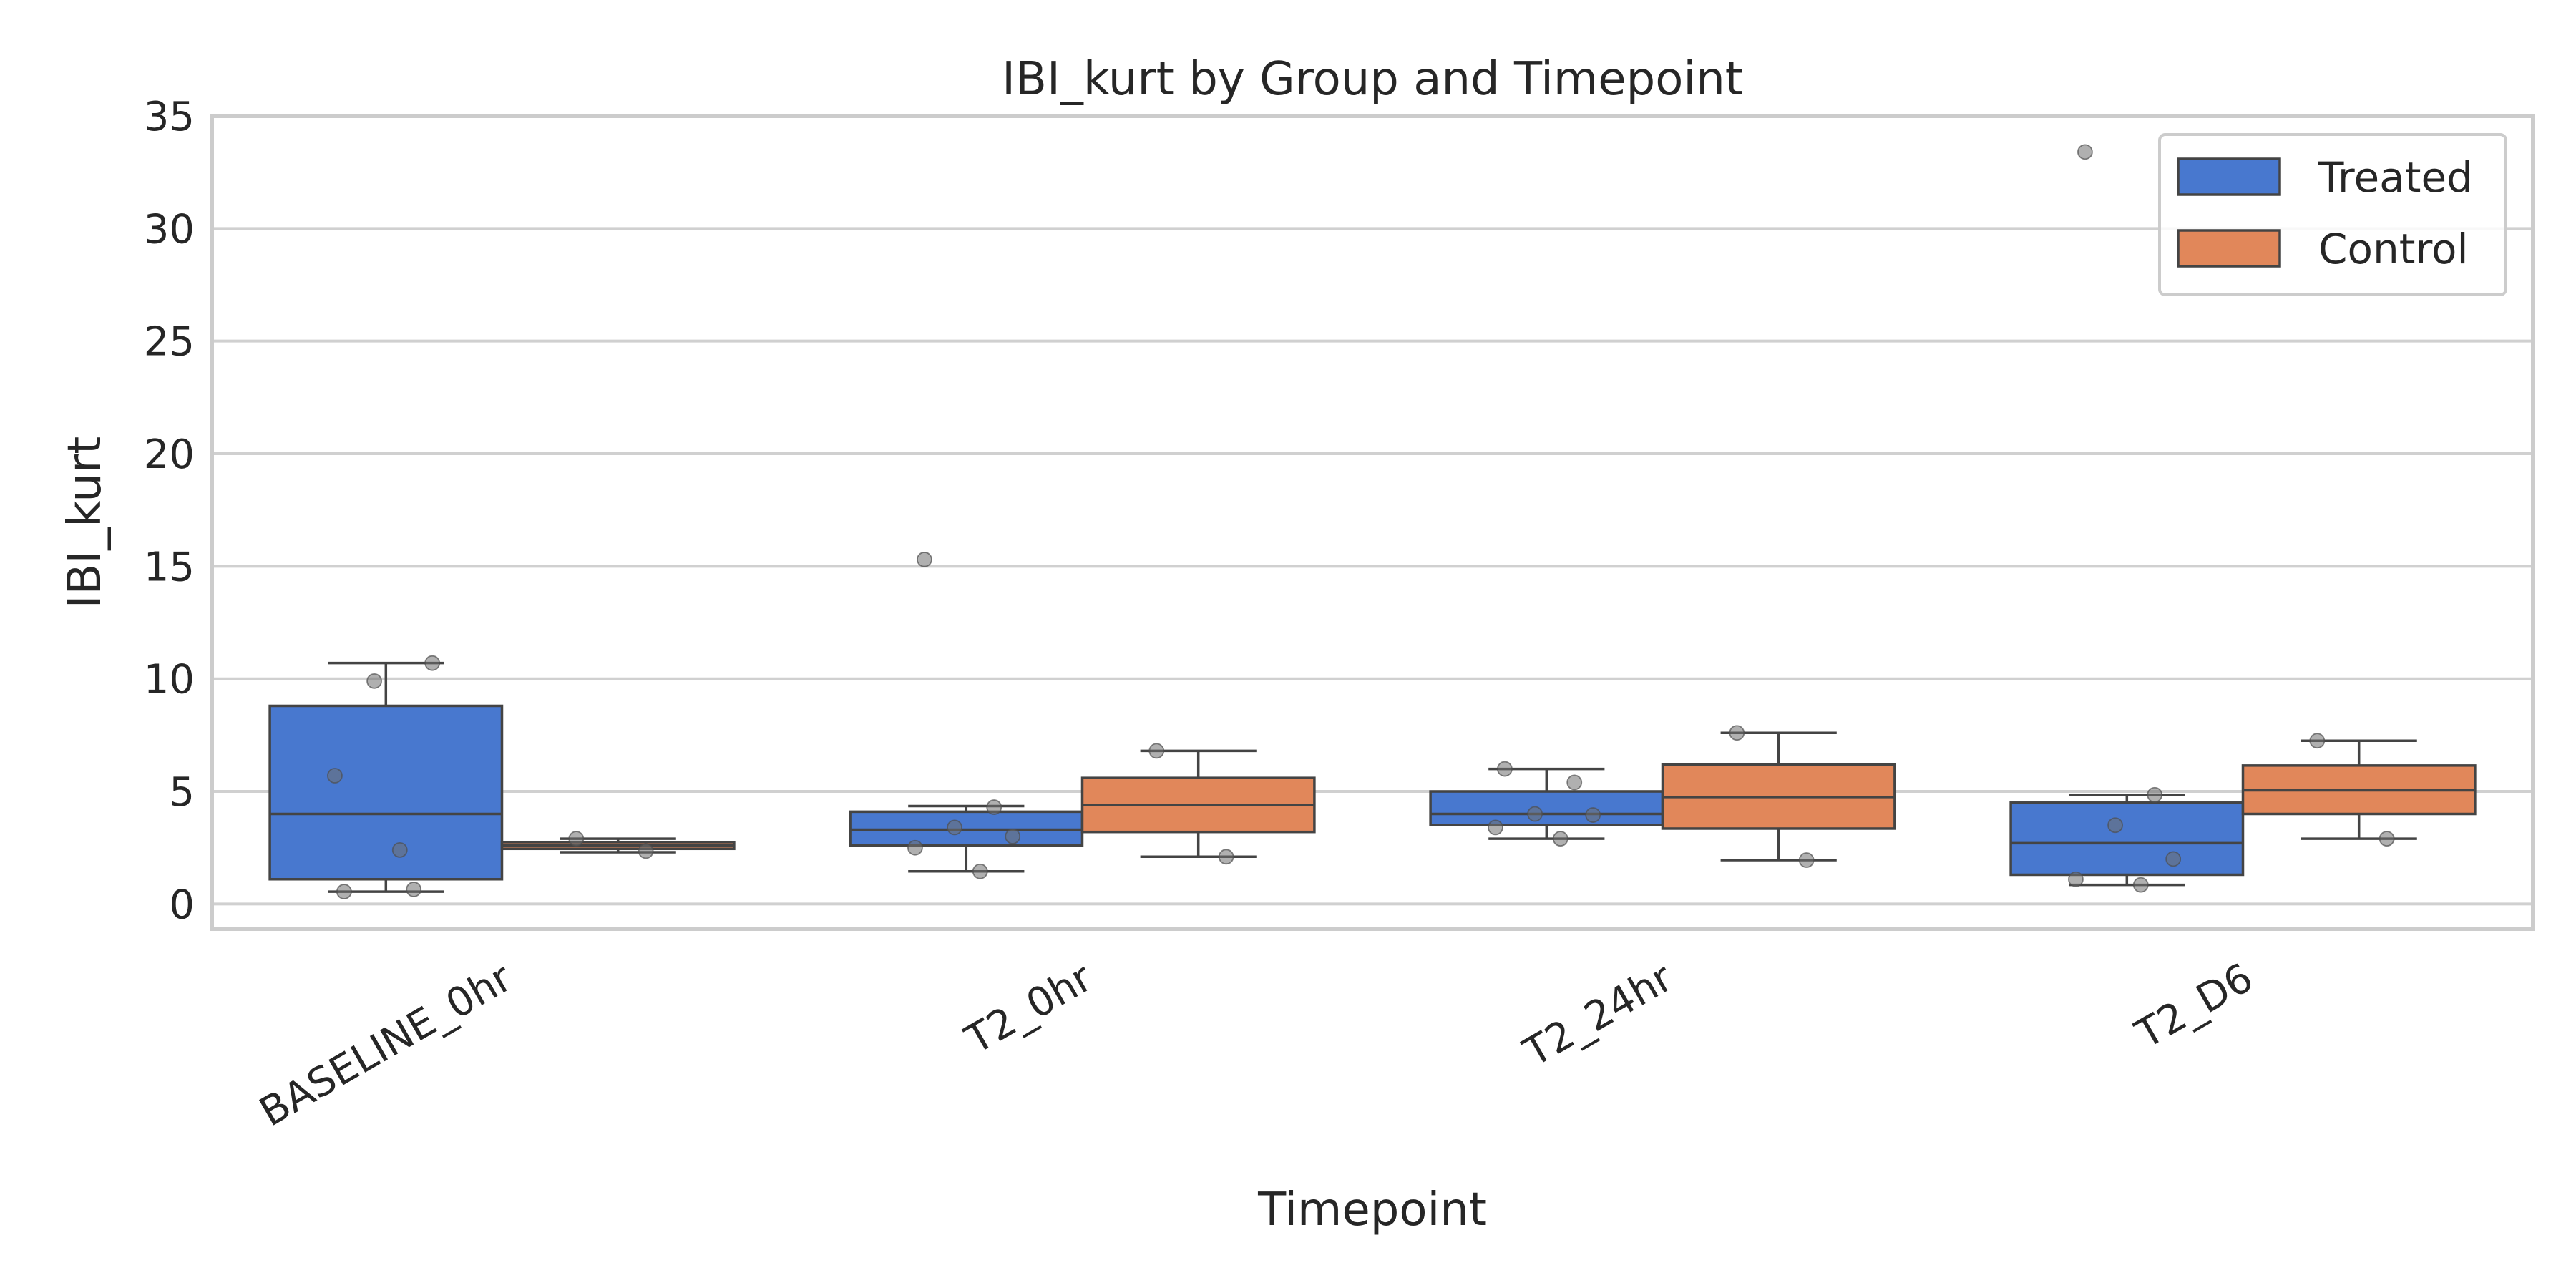 This screenshot has width=2576, height=1288. I want to click on legend-swatch-treated, so click(2229, 176).